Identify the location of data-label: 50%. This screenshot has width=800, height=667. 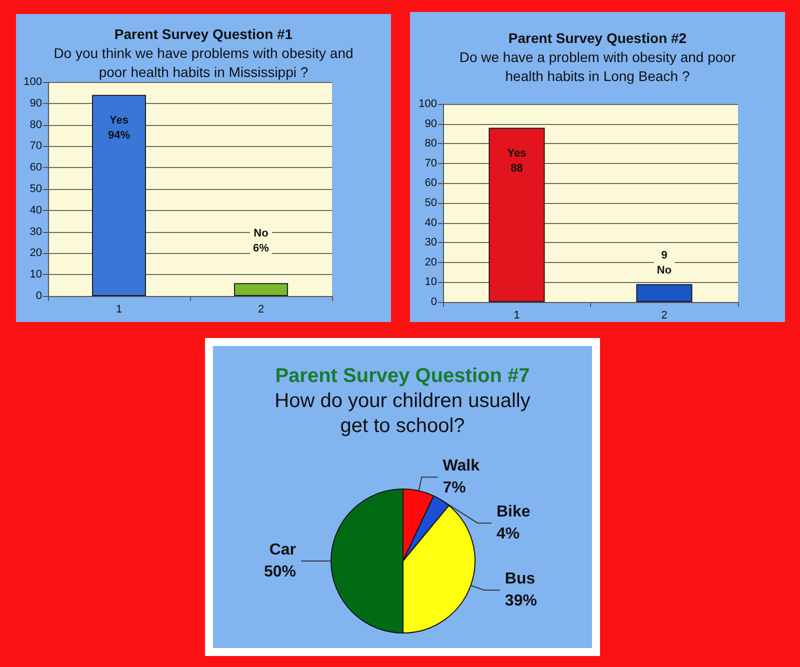
(280, 572).